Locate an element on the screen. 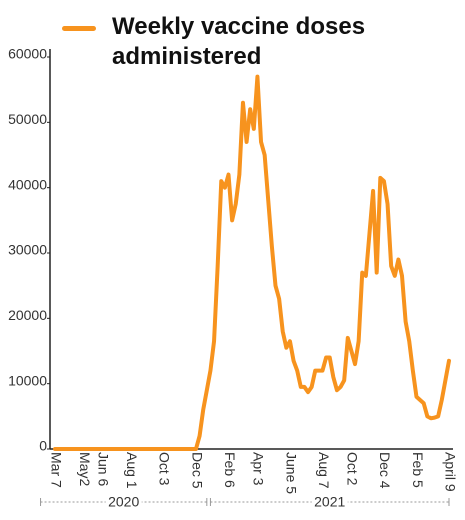 The image size is (465, 520). x-tick-label: Dec 4 is located at coordinates (385, 470).